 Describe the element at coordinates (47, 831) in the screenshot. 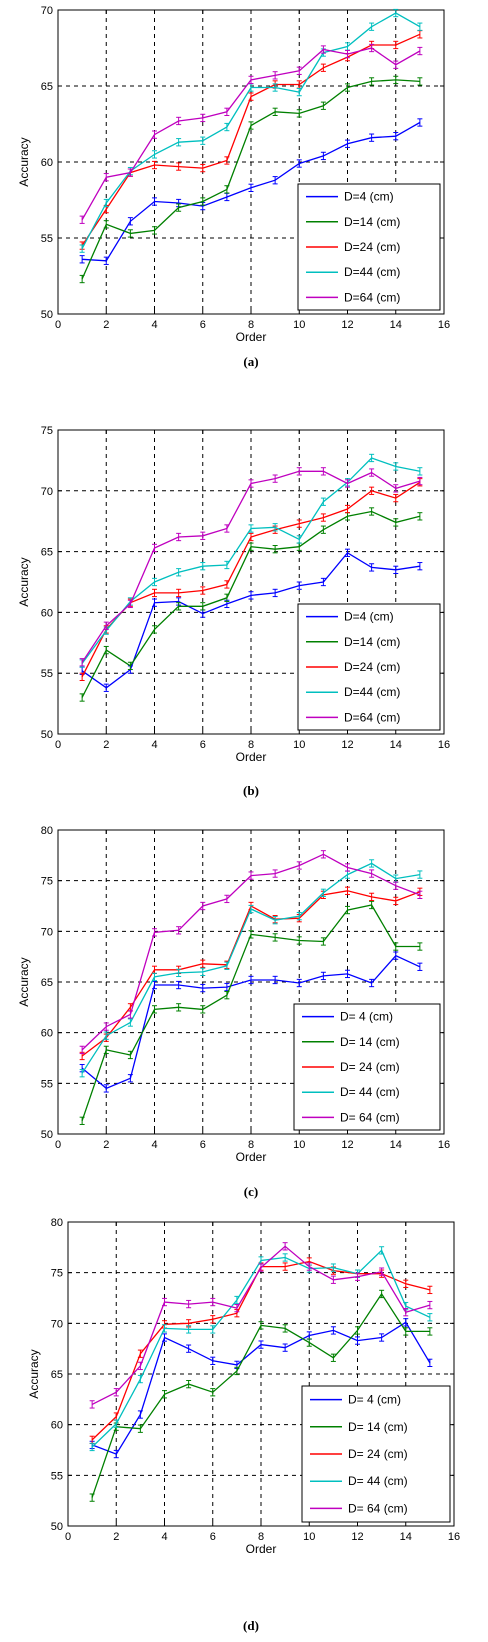

I see `y-tick-label: 80` at that location.